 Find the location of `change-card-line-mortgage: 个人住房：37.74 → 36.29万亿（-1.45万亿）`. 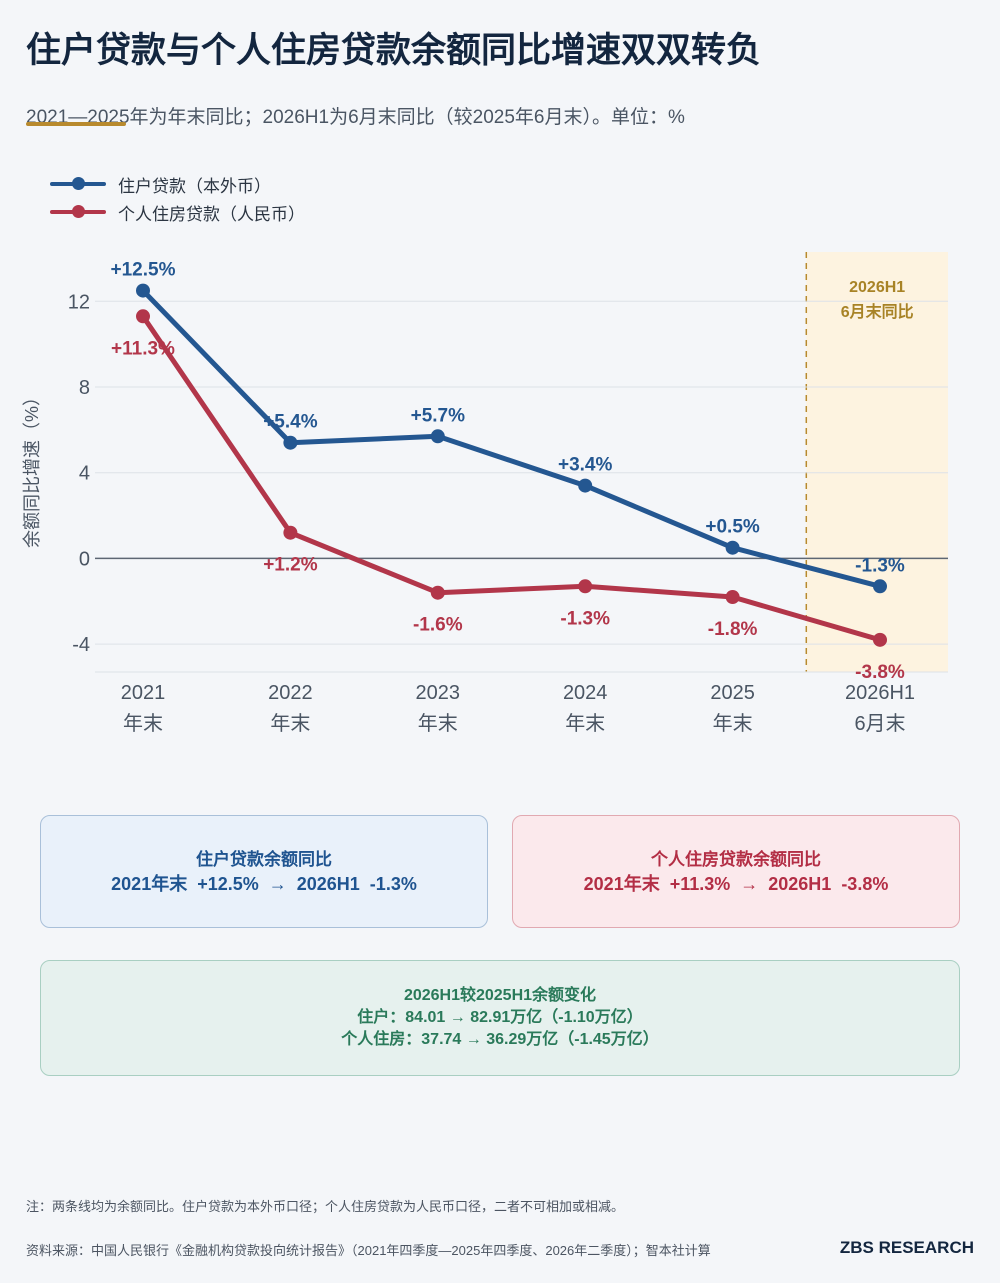

change-card-line-mortgage: 个人住房：37.74 → 36.29万亿（-1.45万亿） is located at coordinates (500, 1039).